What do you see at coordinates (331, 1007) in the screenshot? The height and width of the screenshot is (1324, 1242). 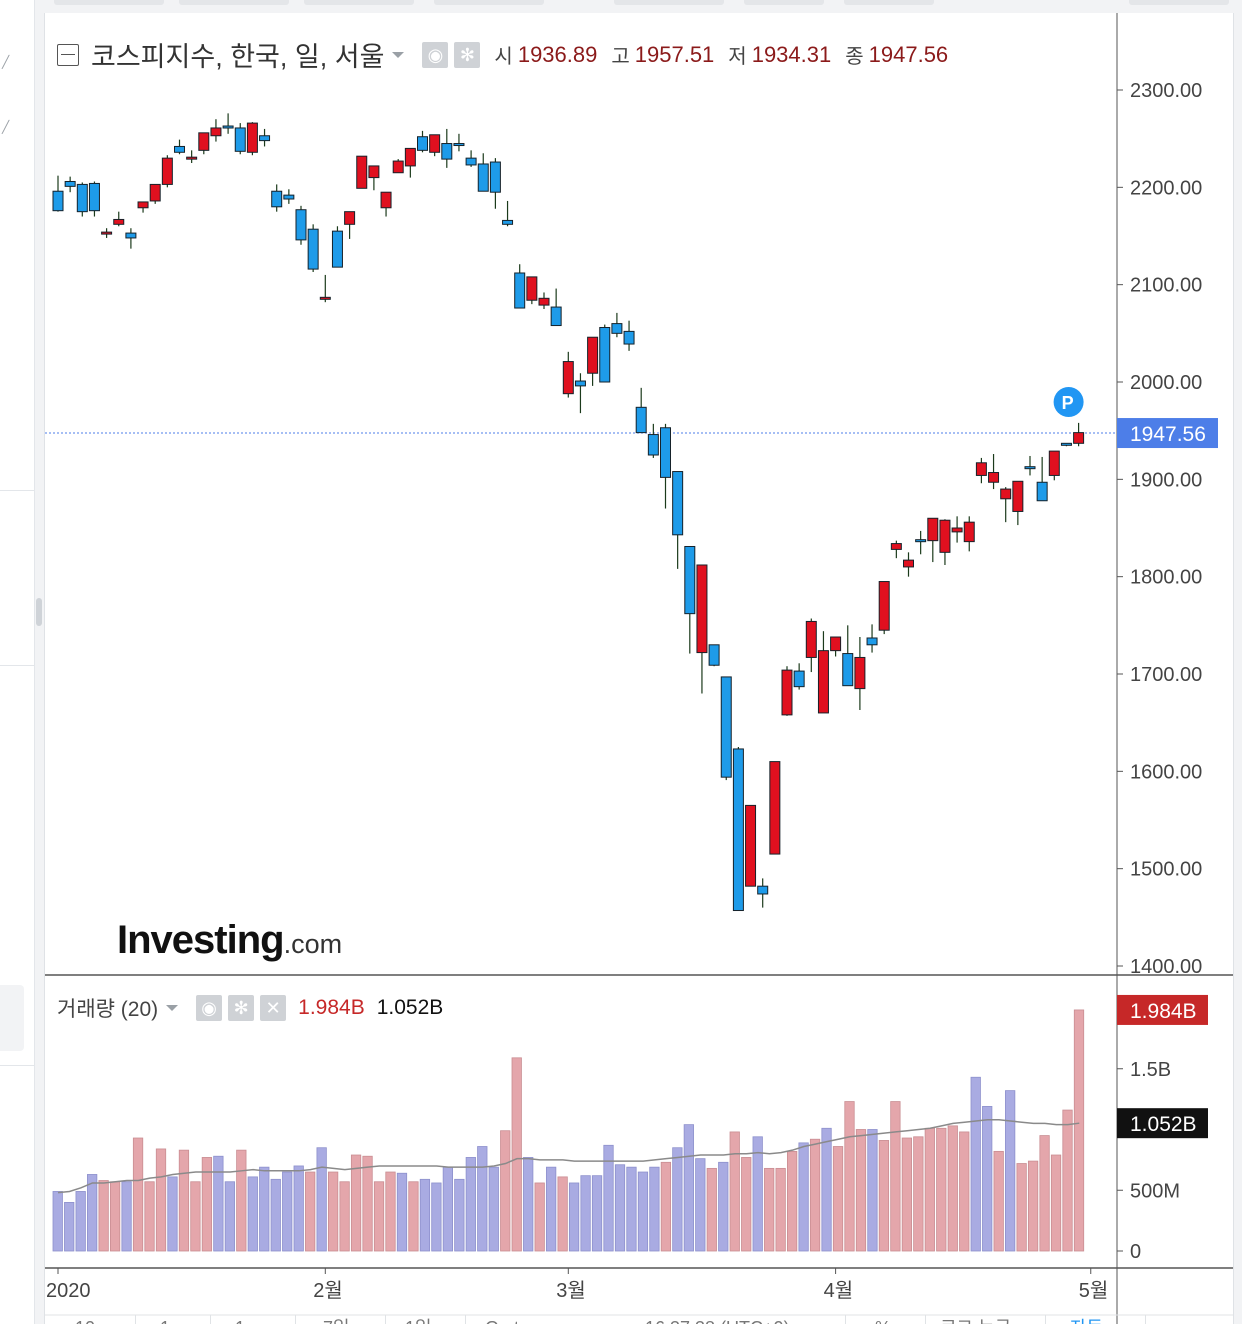 I see `volume-value: 1.984B` at bounding box center [331, 1007].